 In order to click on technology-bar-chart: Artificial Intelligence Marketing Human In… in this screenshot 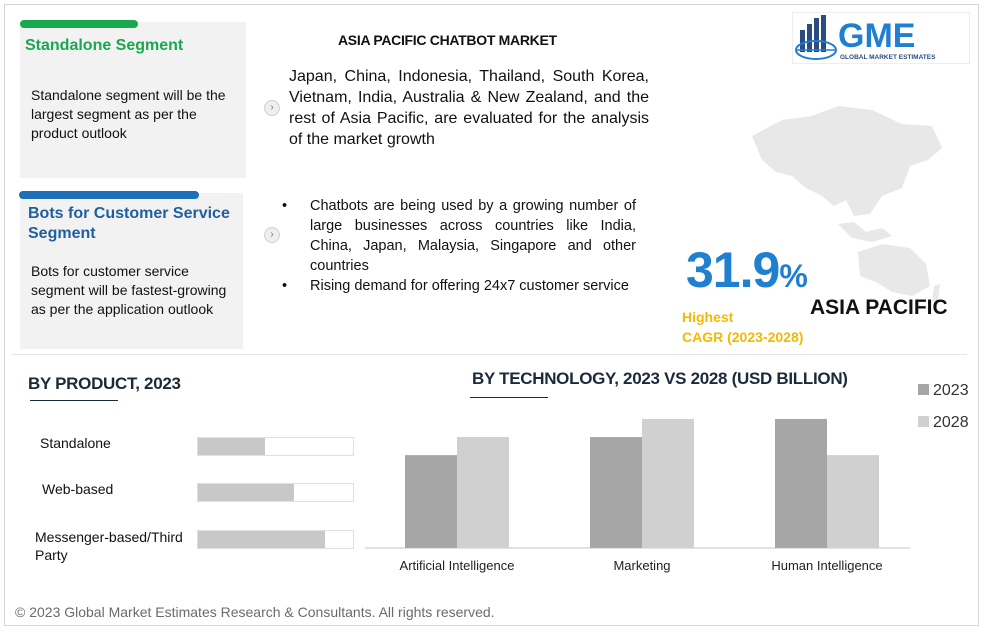, I will do `click(637, 496)`.